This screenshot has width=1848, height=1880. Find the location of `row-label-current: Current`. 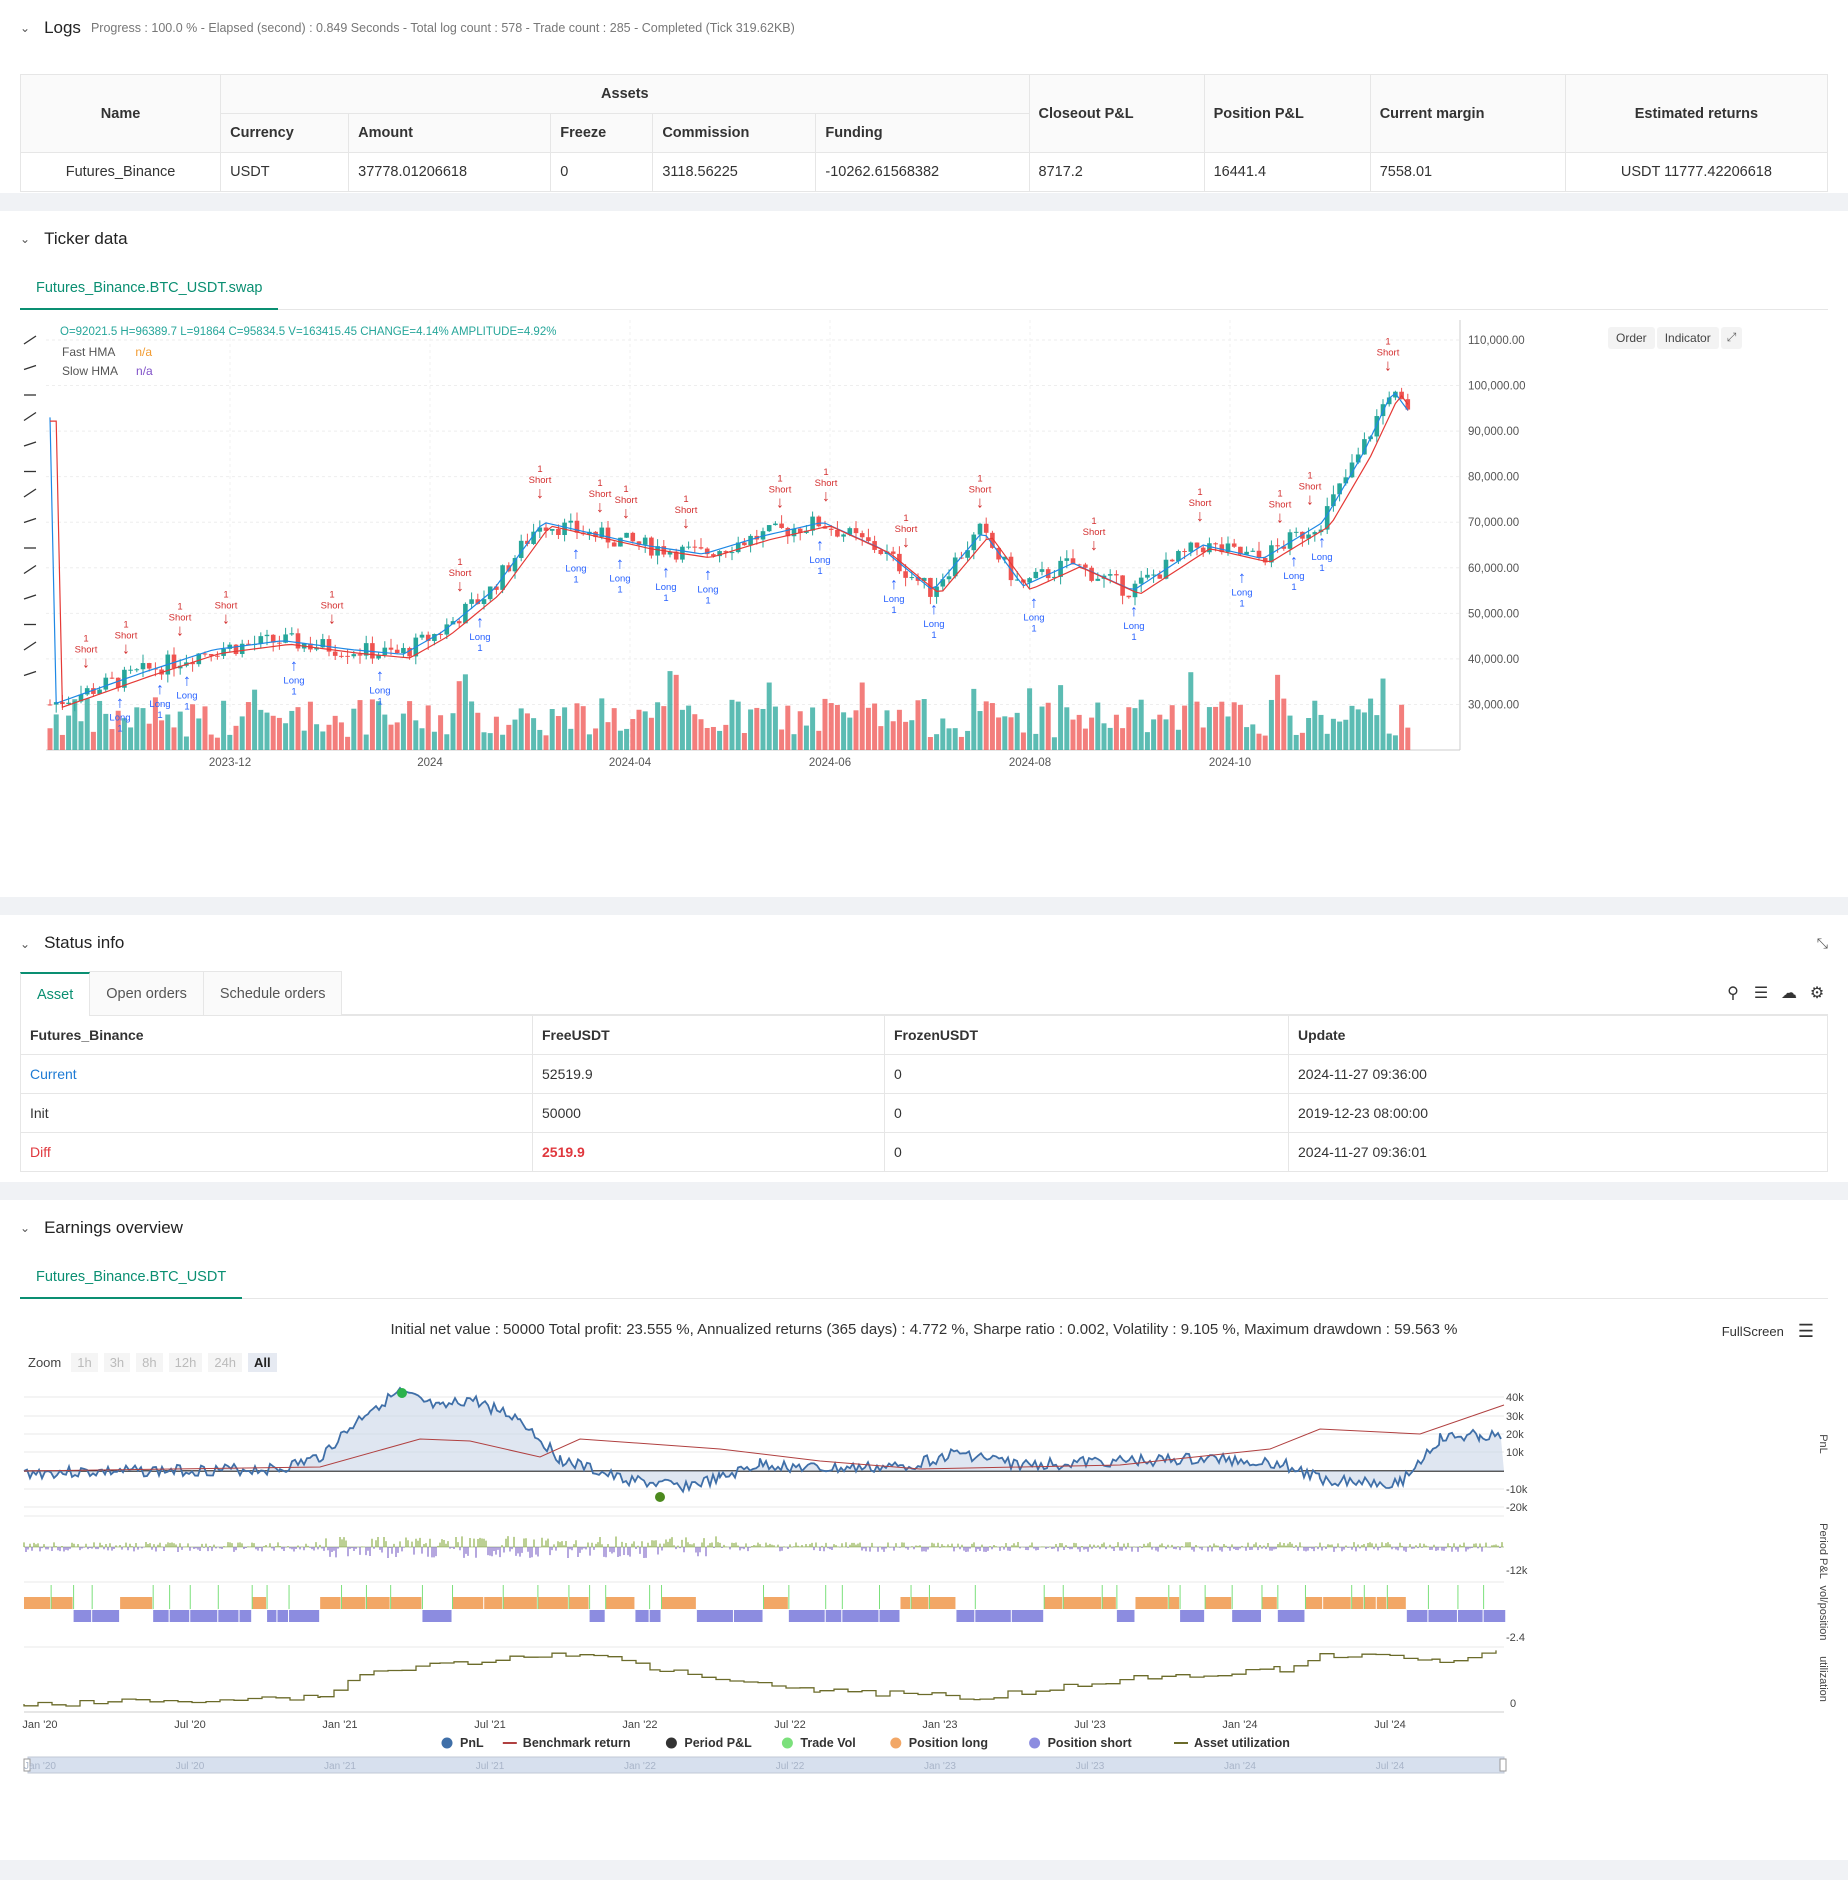

row-label-current: Current is located at coordinates (276, 1074).